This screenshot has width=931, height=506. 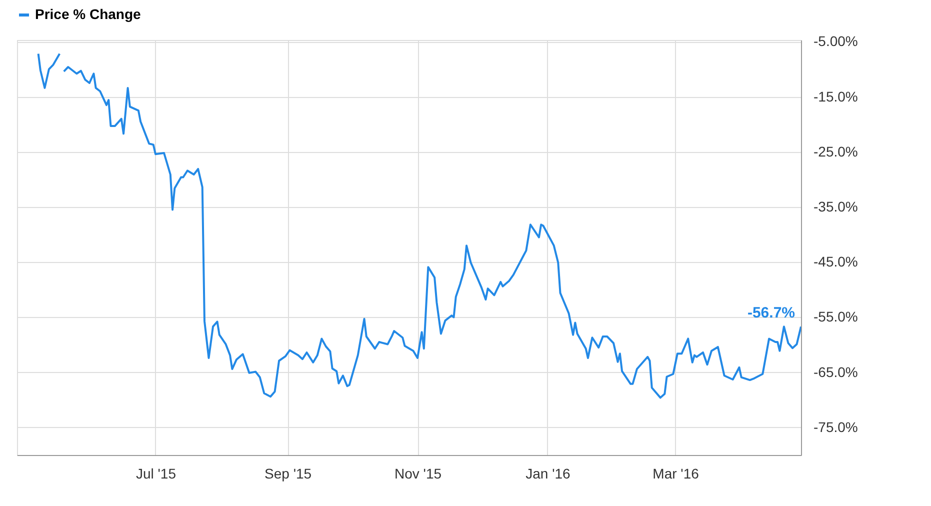 I want to click on y-tick-label: -5.00%, so click(x=836, y=41).